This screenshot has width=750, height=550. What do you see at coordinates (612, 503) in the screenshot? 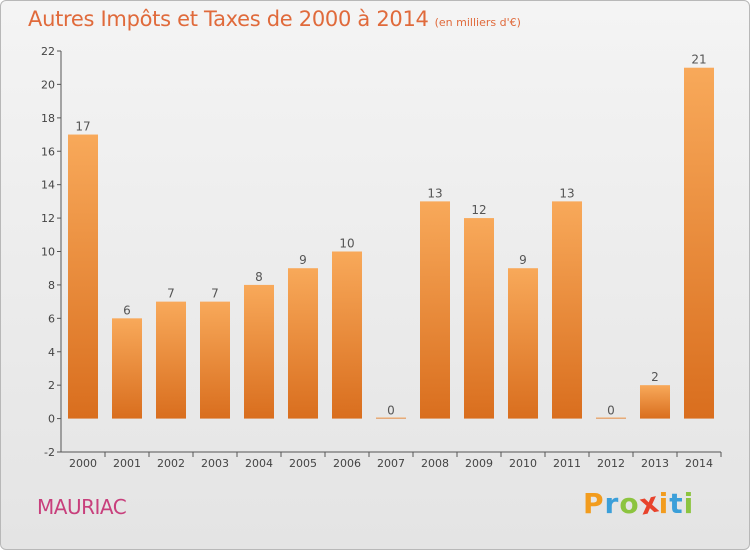
I see `logo-letter: r` at bounding box center [612, 503].